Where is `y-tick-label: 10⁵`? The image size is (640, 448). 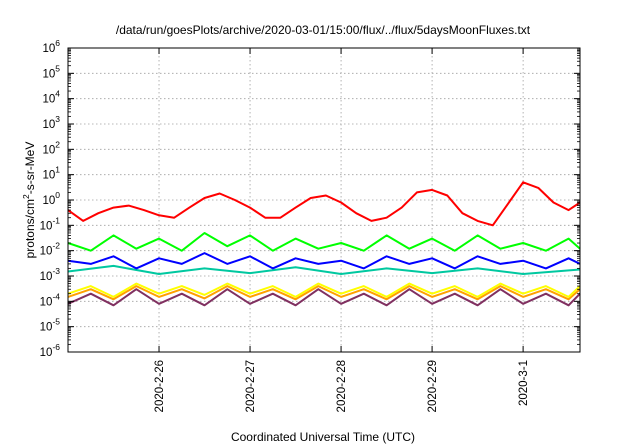
y-tick-label: 10⁵ is located at coordinates (51, 71).